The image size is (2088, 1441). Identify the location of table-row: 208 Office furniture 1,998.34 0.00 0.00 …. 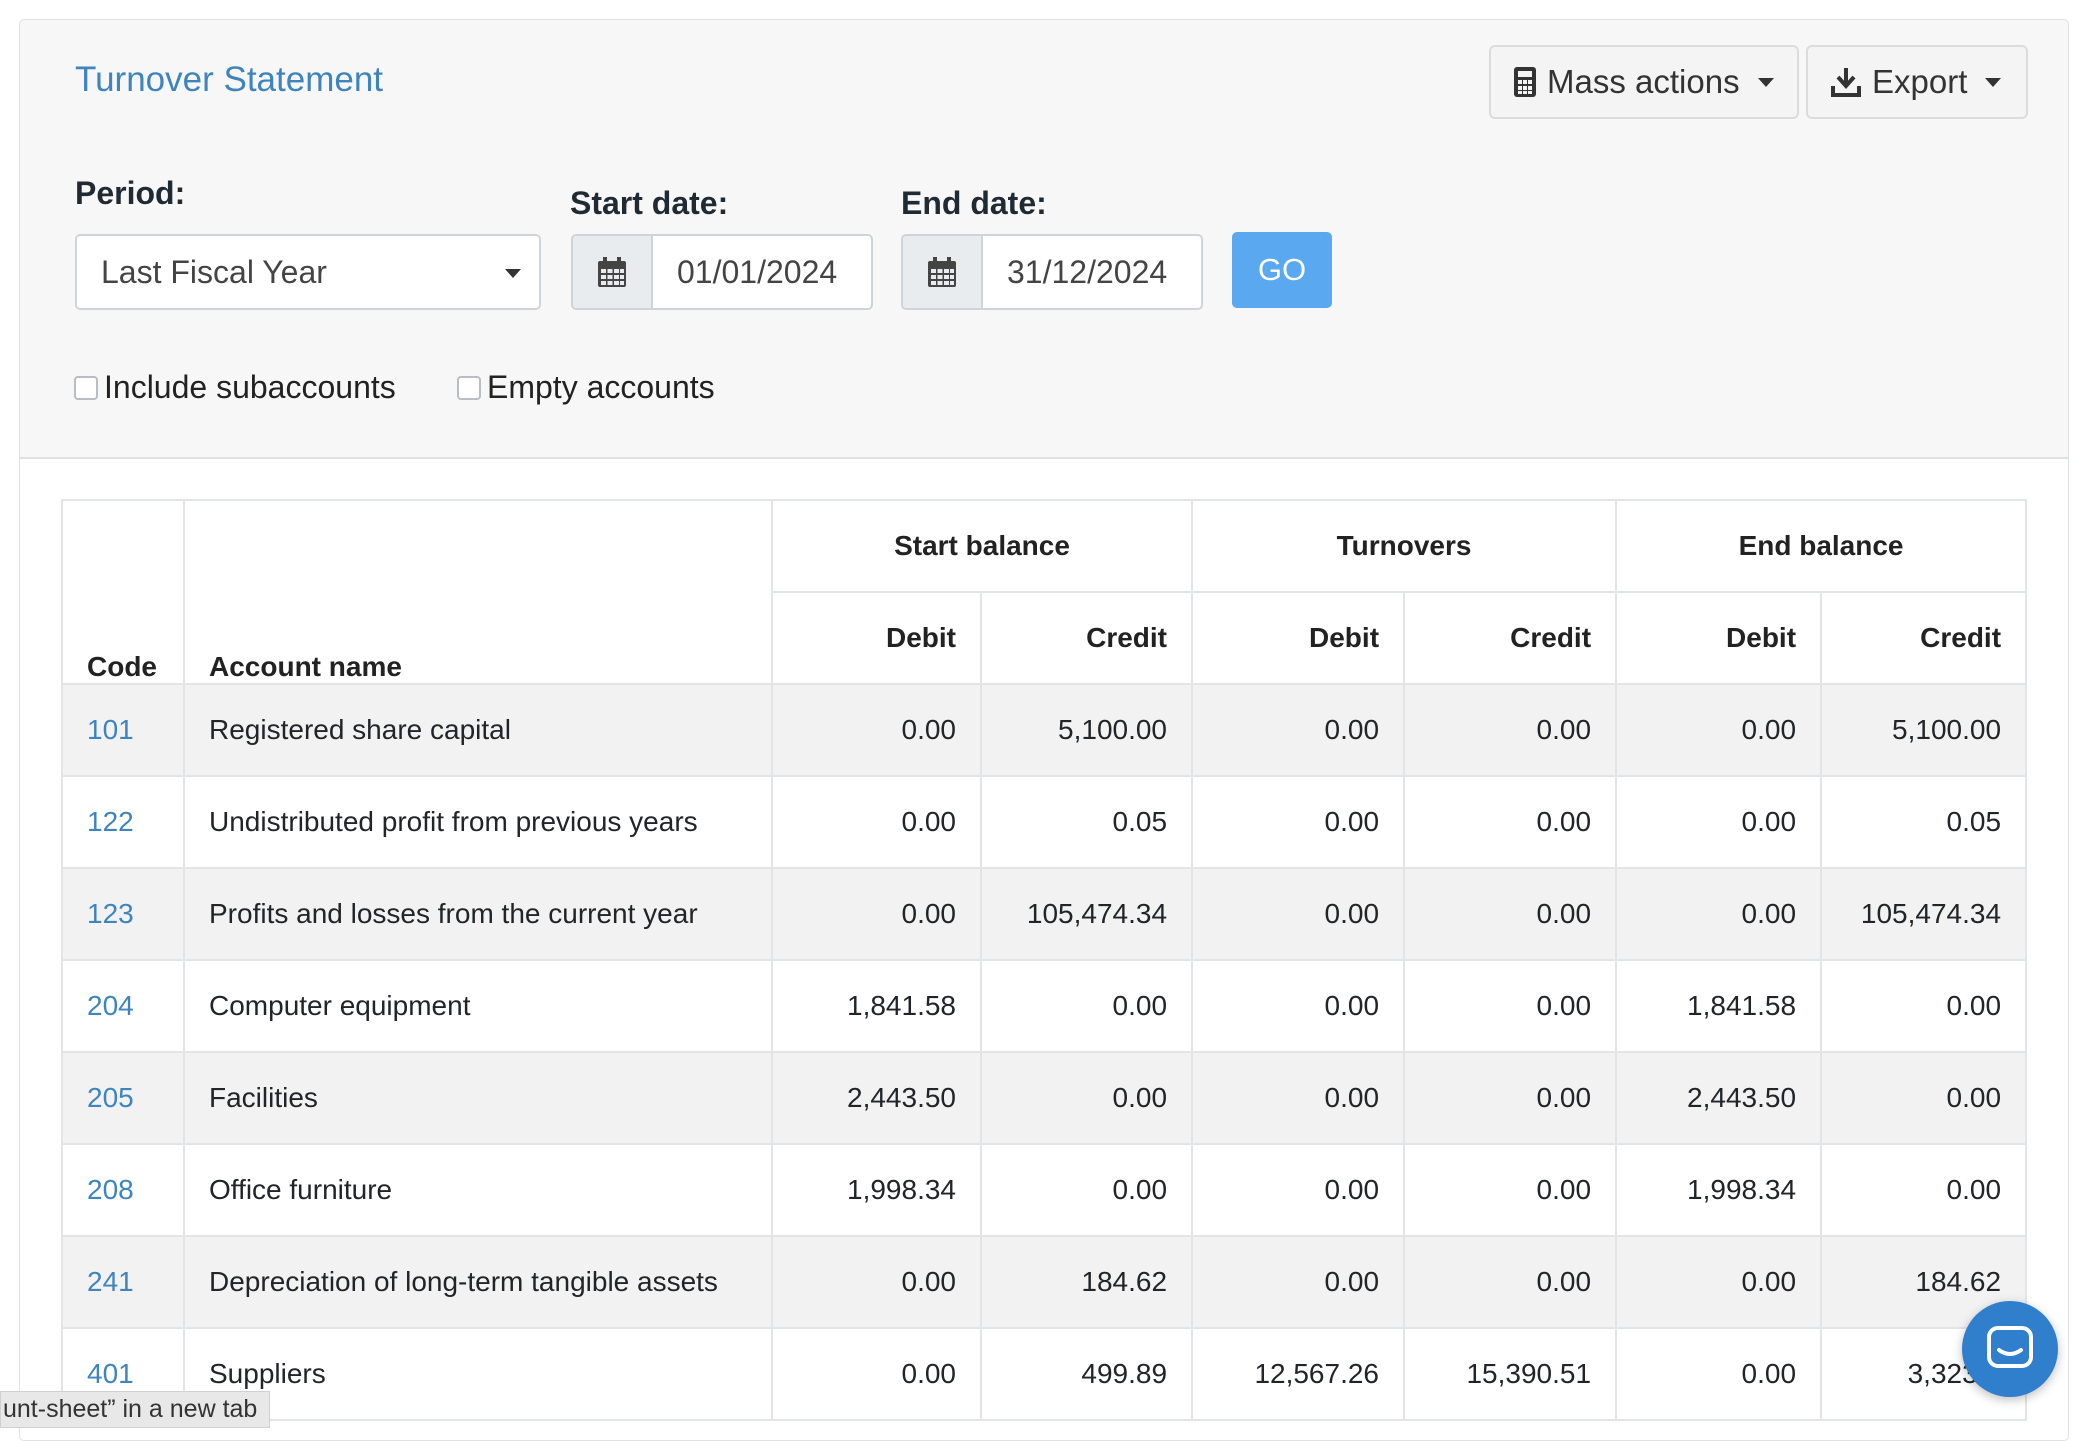
(1044, 1190).